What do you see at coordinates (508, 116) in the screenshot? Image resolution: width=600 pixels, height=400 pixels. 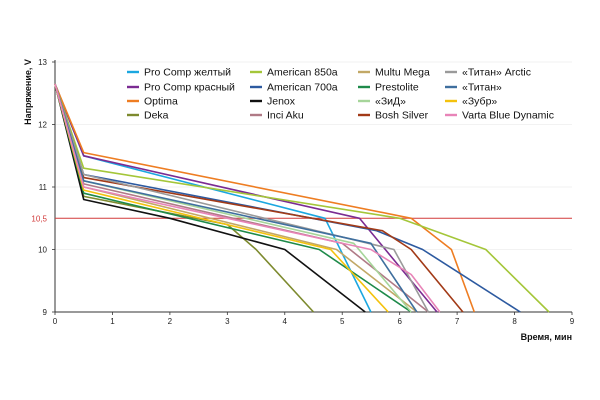 I see `legend-label-15: Varta Blue Dynamic` at bounding box center [508, 116].